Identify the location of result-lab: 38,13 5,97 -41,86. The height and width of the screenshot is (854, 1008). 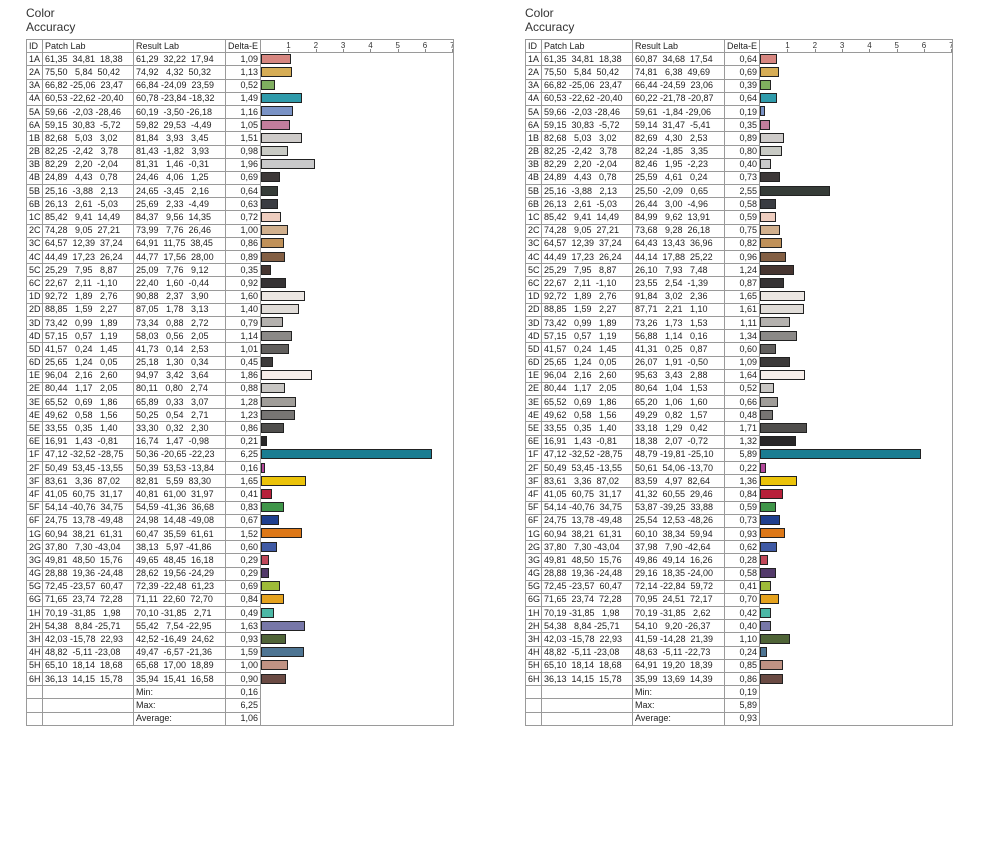
(179, 547).